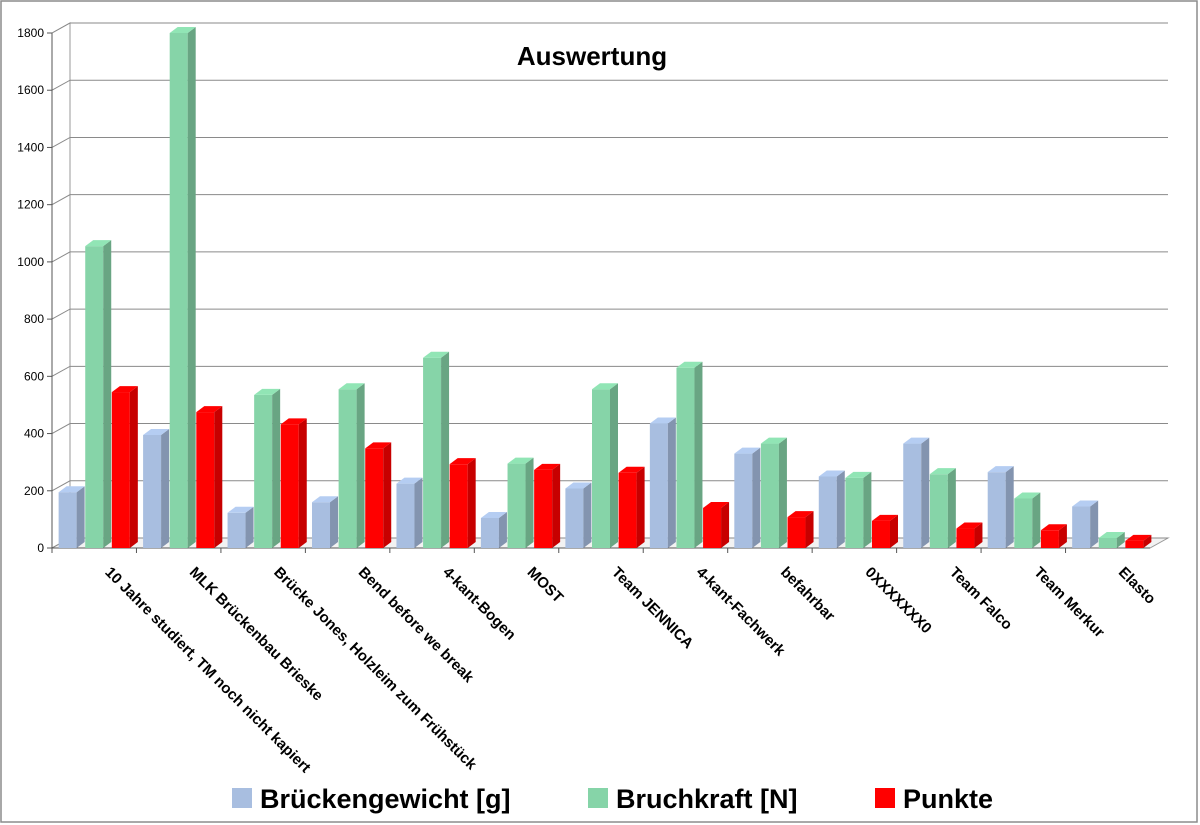  I want to click on legend-item: Bruchkraft [N], so click(693, 799).